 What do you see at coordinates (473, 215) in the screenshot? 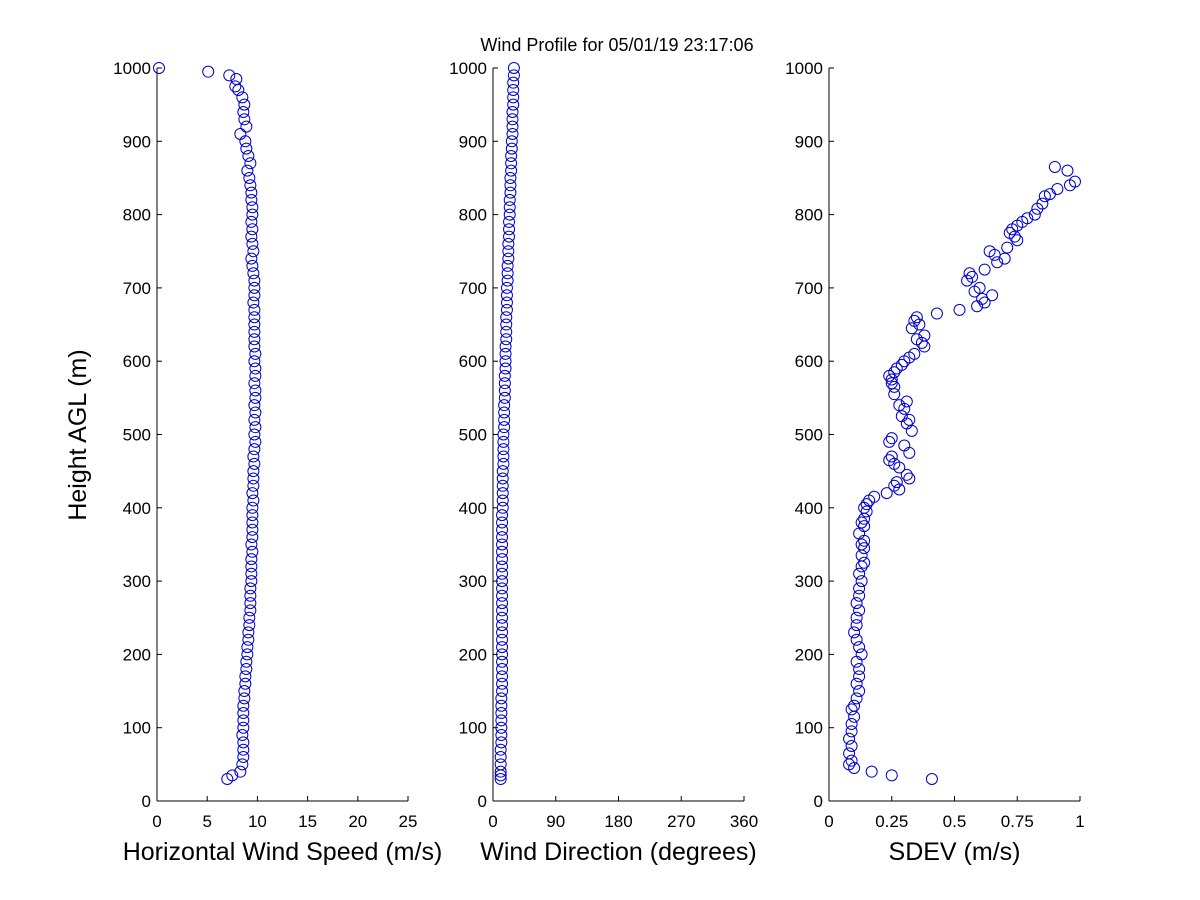
I see `wind-direction-y-tick-label: 800` at bounding box center [473, 215].